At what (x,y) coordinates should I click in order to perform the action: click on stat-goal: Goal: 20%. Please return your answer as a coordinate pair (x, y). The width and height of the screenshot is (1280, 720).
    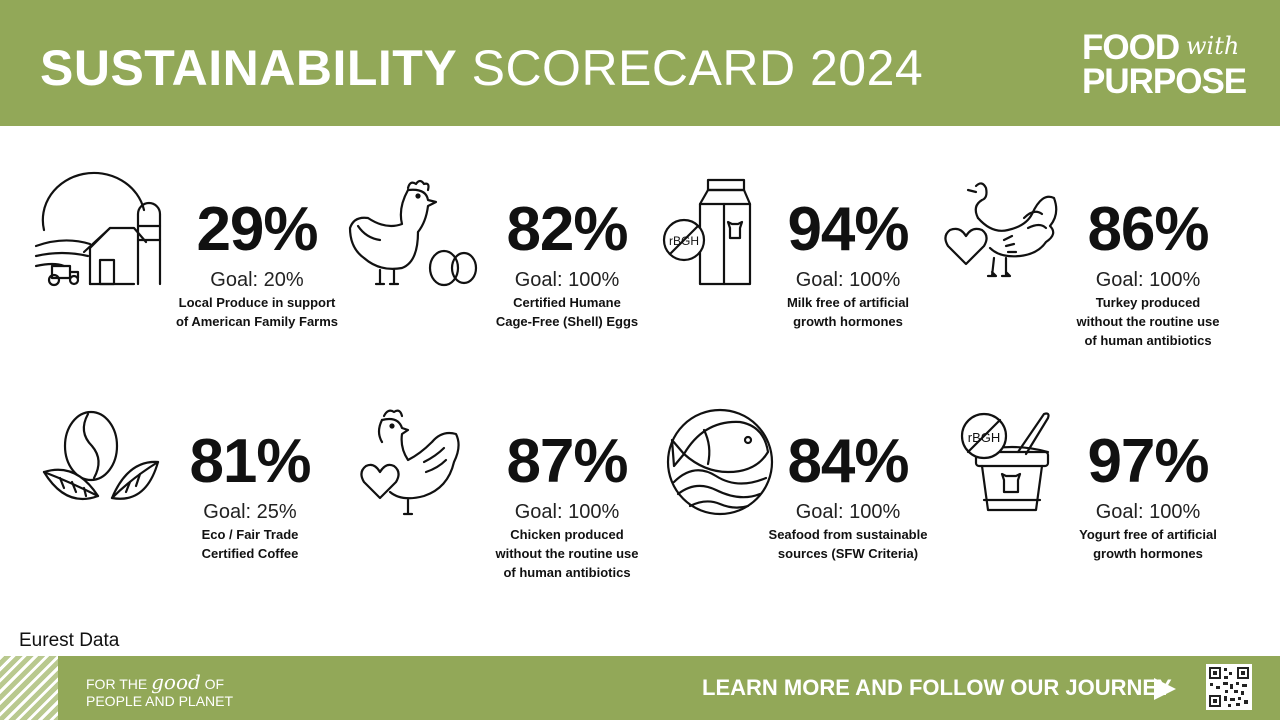
    Looking at the image, I should click on (257, 280).